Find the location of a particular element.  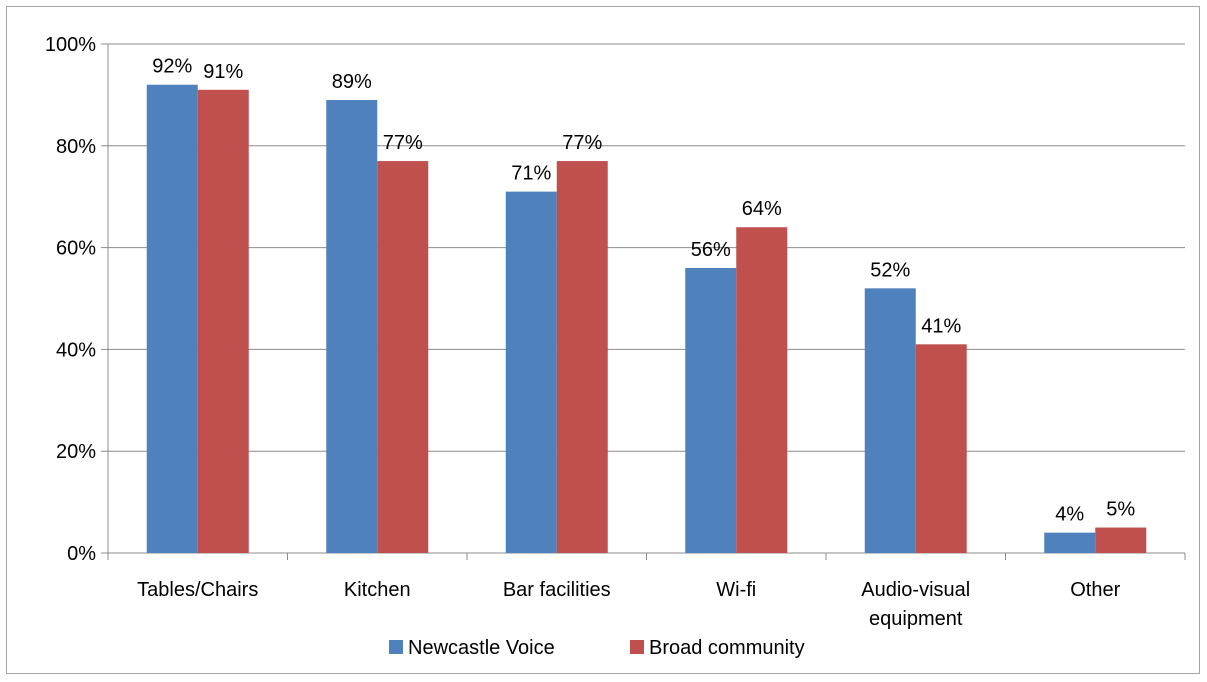

data-label: 52% is located at coordinates (890, 270).